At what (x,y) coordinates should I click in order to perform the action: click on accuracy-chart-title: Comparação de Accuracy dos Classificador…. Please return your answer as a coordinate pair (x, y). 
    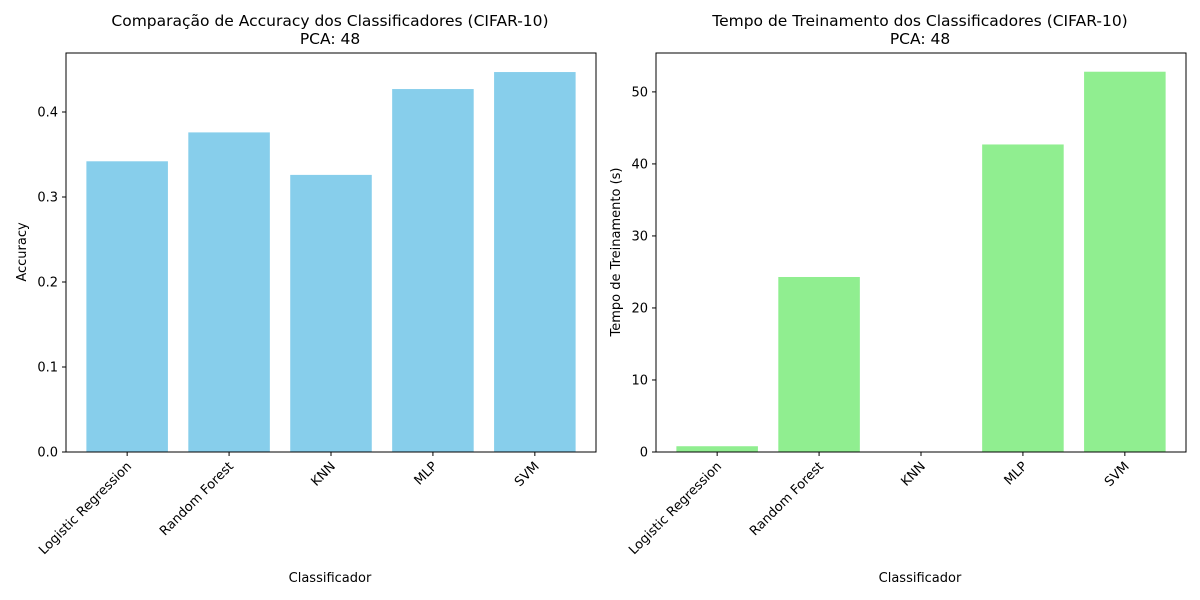
    Looking at the image, I should click on (329, 21).